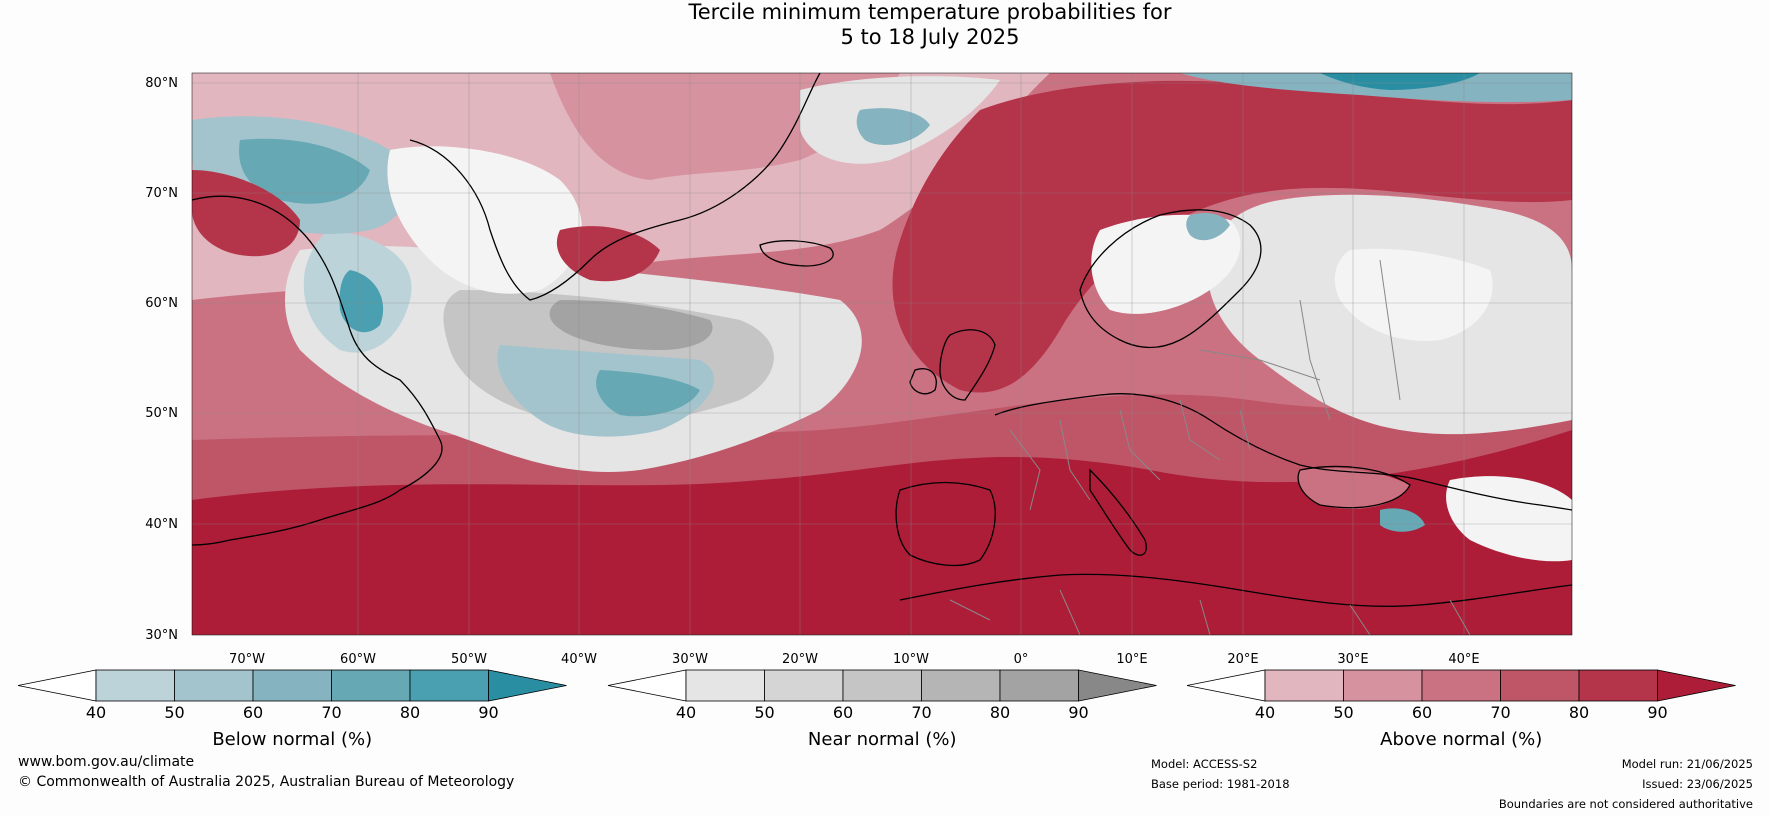 The image size is (1770, 816). What do you see at coordinates (1021, 659) in the screenshot?
I see `longitude-label: 0°` at bounding box center [1021, 659].